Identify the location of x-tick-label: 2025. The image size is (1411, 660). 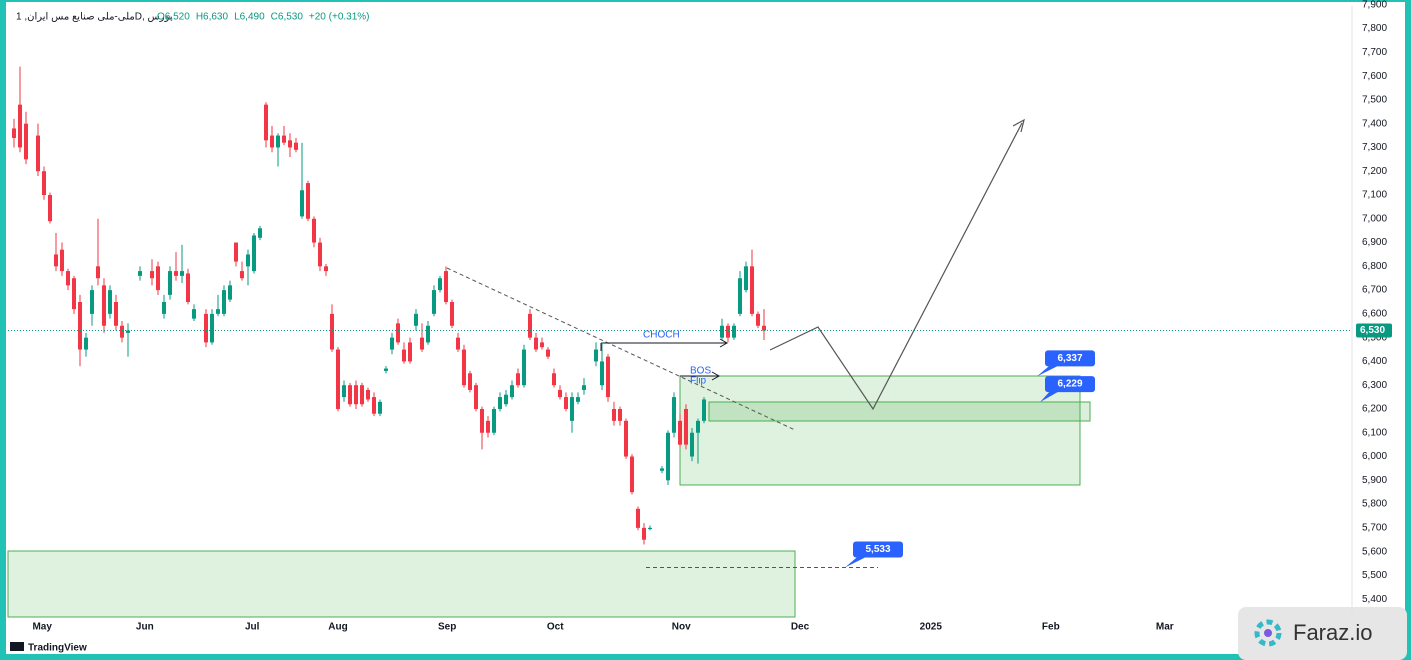
(931, 627).